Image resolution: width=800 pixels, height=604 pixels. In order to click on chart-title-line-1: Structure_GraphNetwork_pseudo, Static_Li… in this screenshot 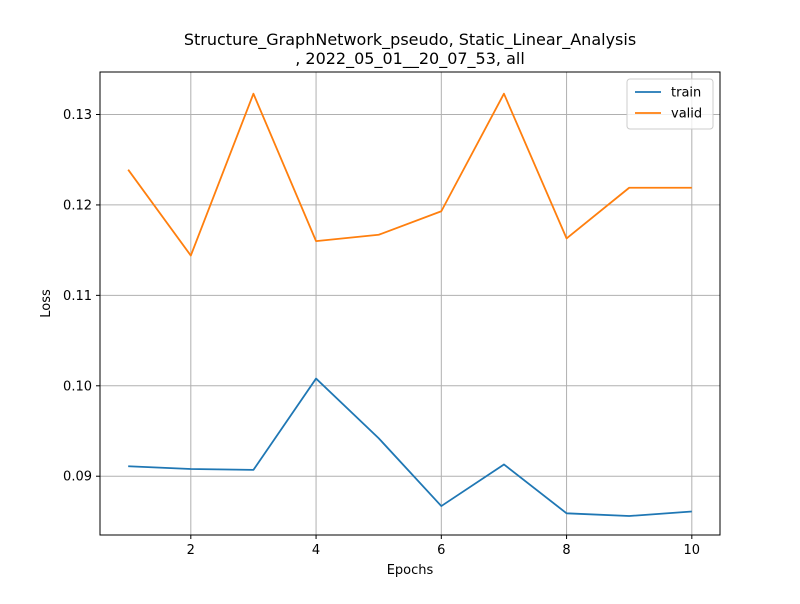, I will do `click(410, 40)`.